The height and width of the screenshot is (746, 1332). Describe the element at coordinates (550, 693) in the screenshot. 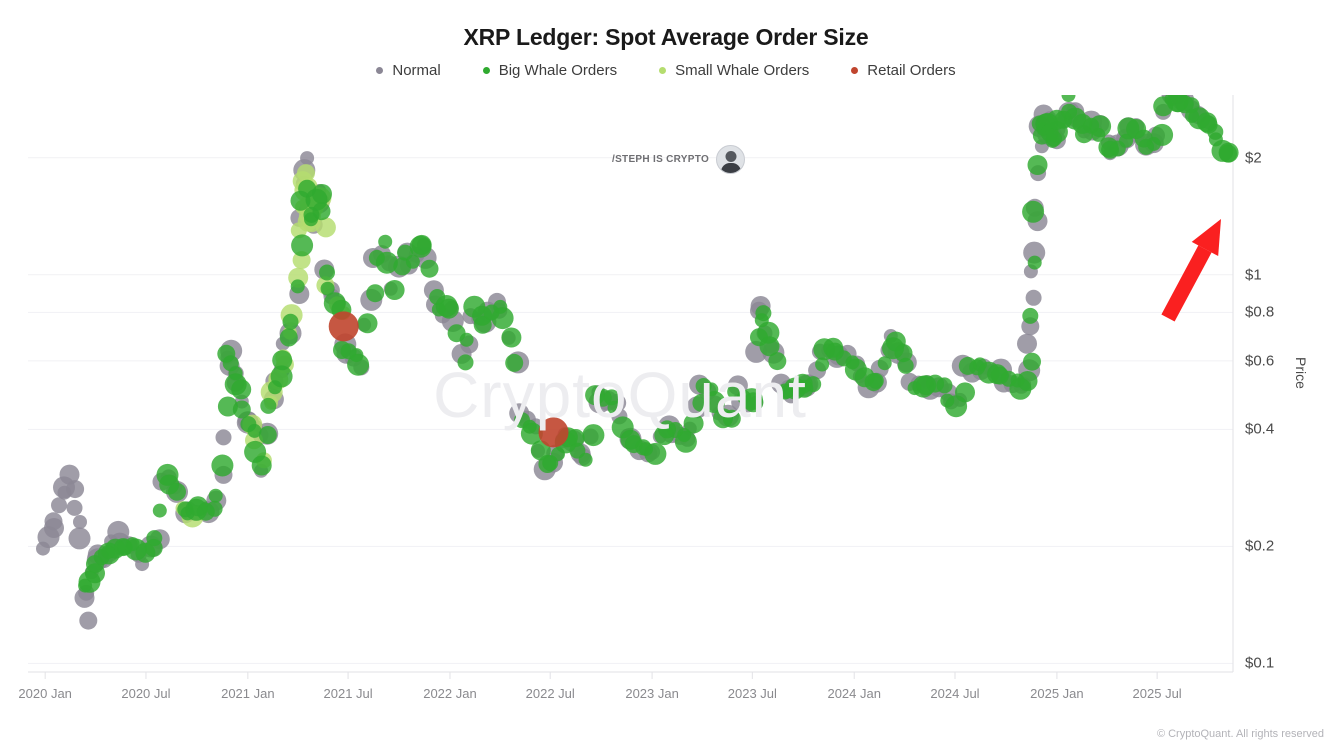

I see `x-axis-tick-label: 2022 Jul` at that location.